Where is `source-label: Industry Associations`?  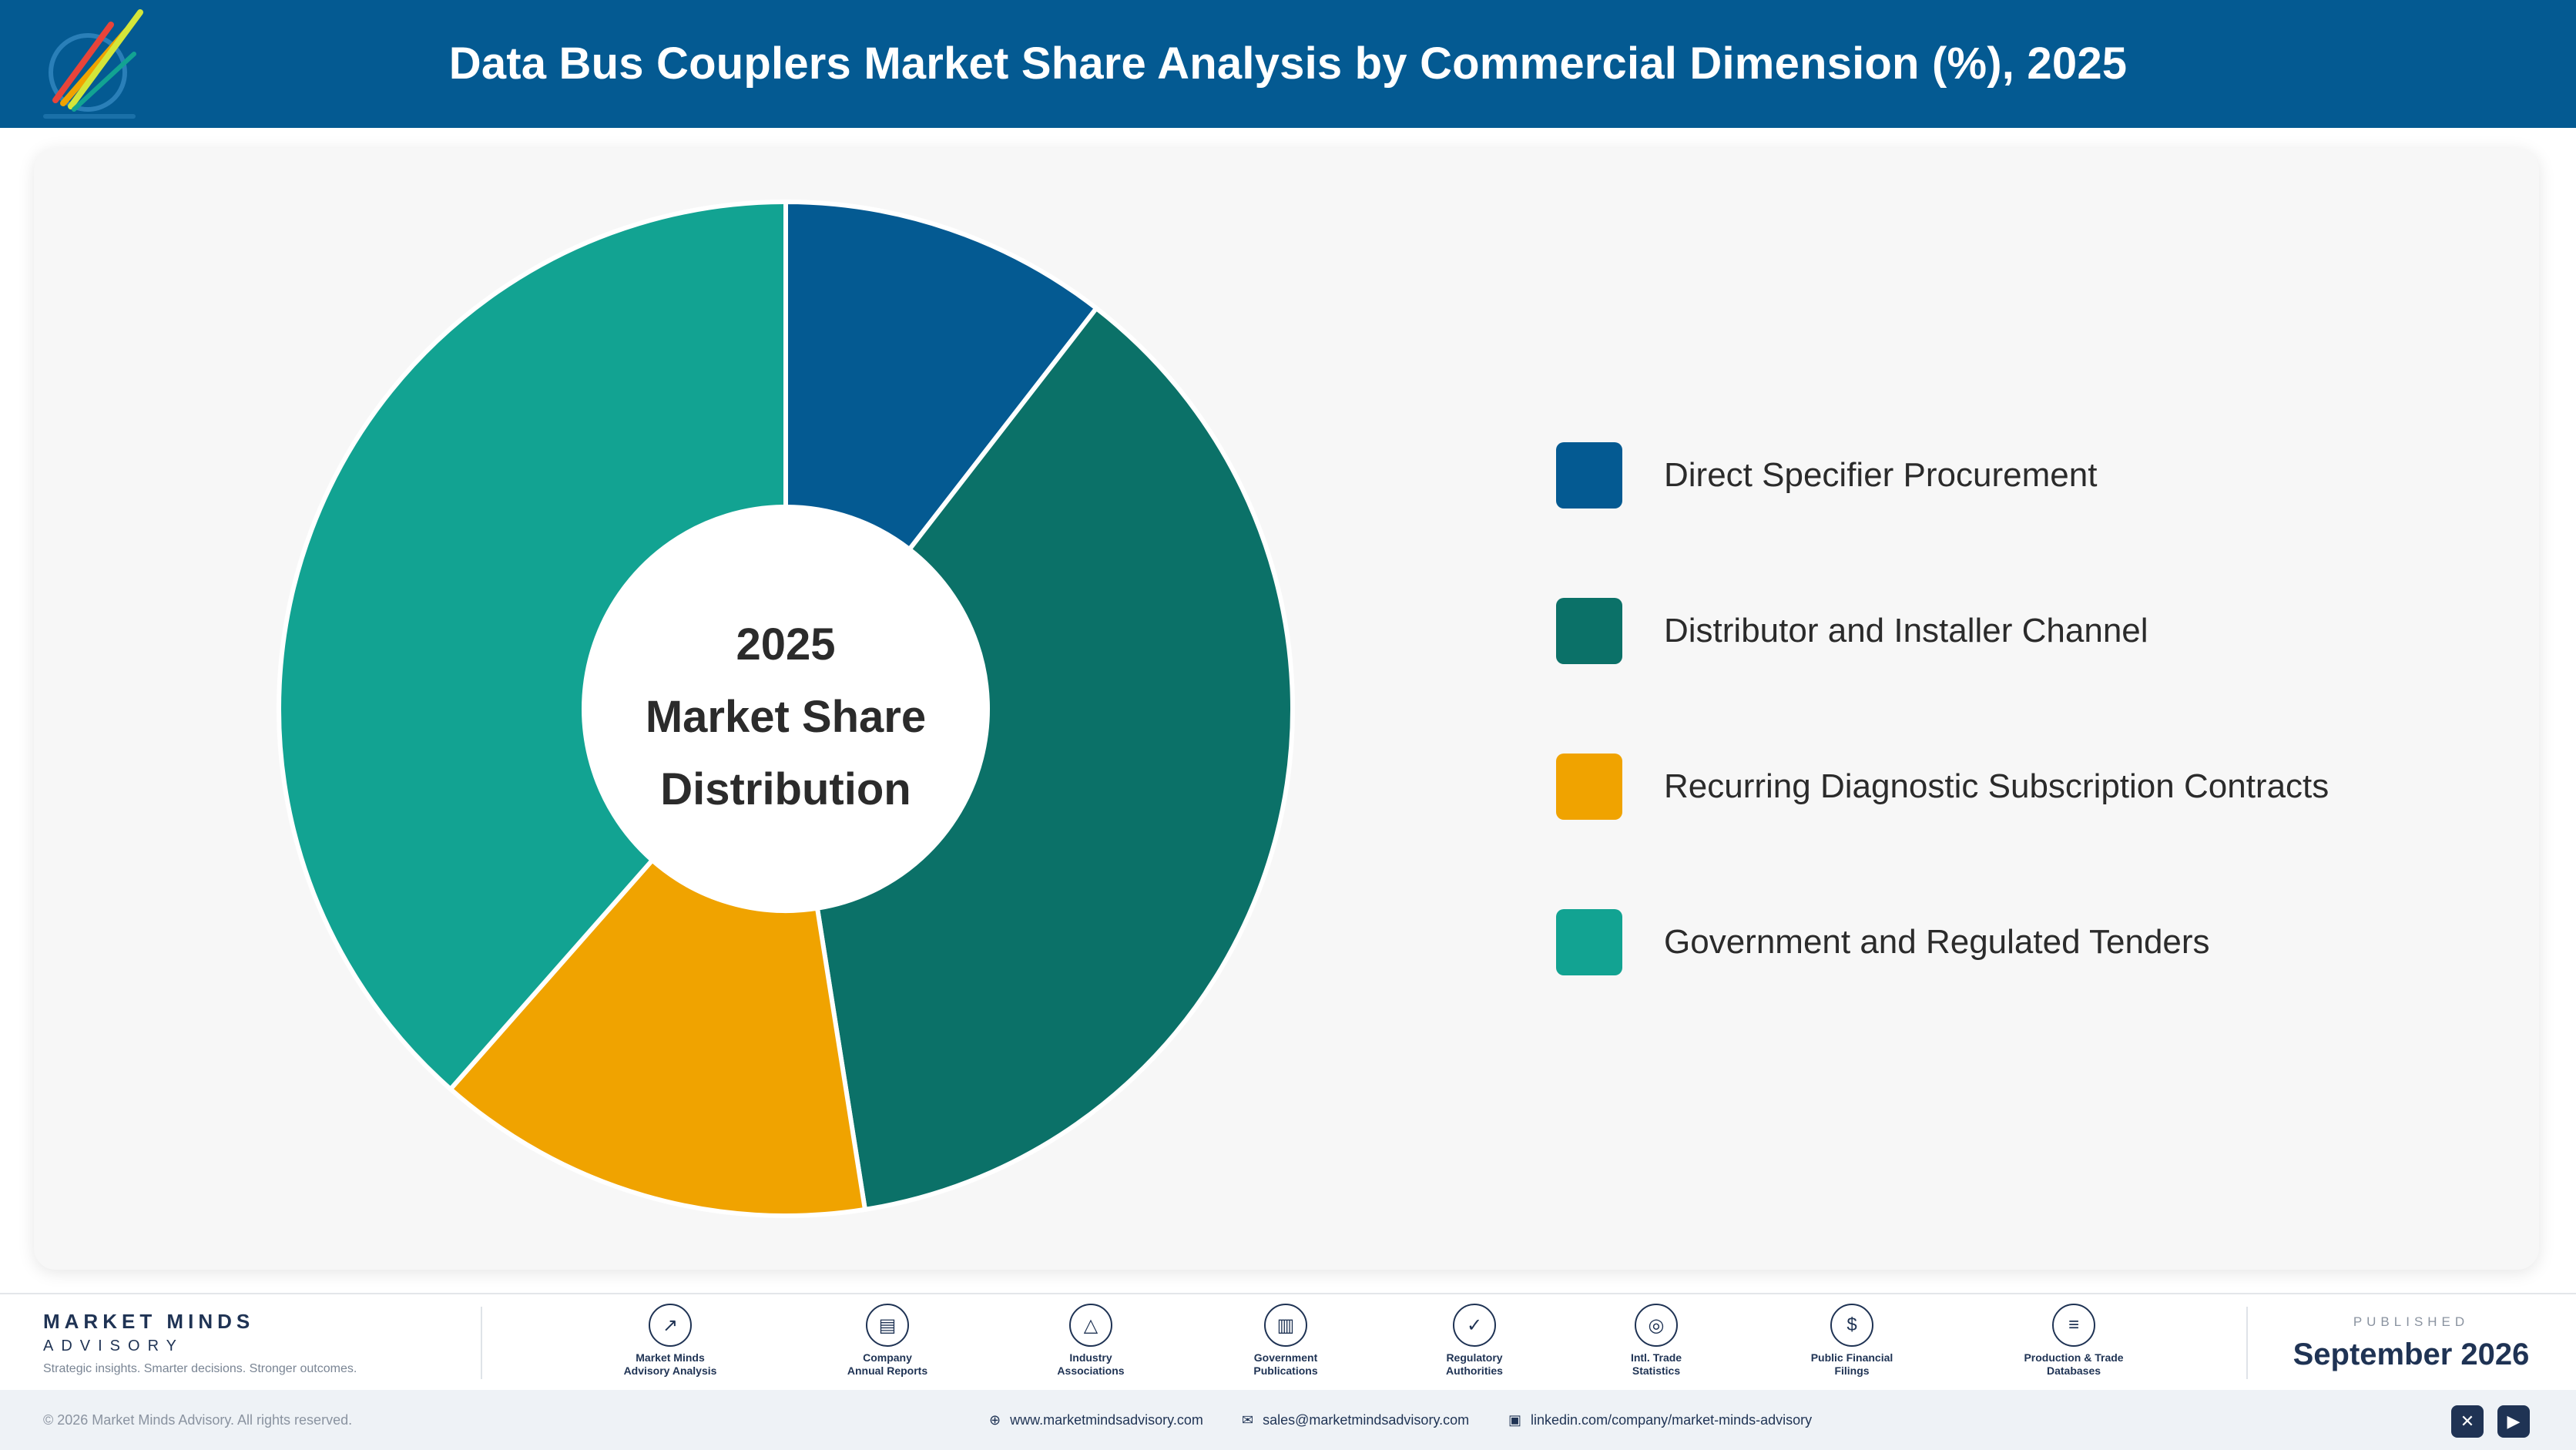
source-label: Industry Associations is located at coordinates (1091, 1364).